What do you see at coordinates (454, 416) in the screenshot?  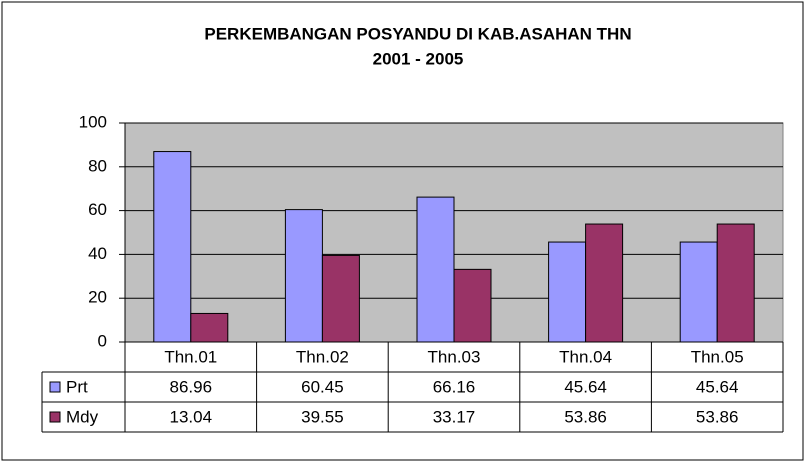 I see `table-value: 33.17` at bounding box center [454, 416].